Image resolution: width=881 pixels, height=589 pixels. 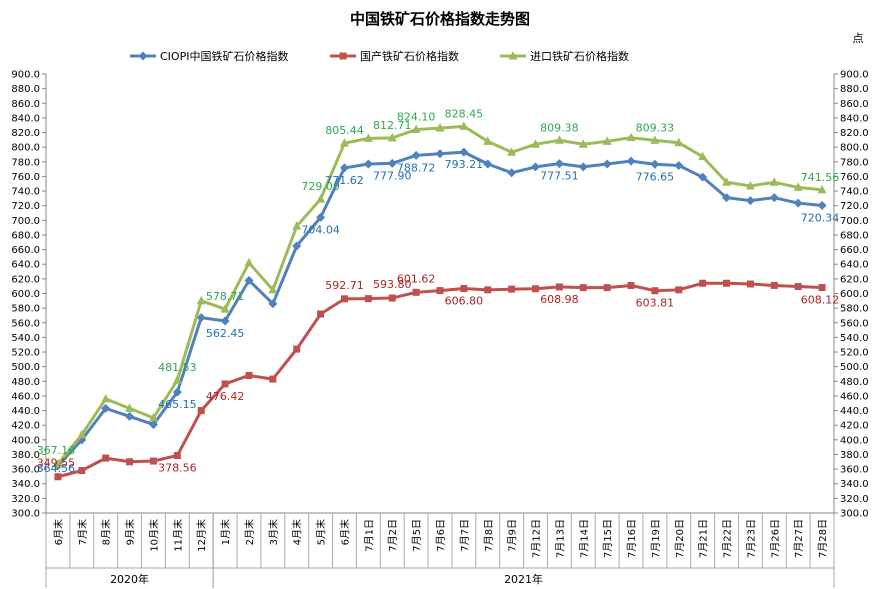 What do you see at coordinates (392, 125) in the screenshot?
I see `data-label: 812.71` at bounding box center [392, 125].